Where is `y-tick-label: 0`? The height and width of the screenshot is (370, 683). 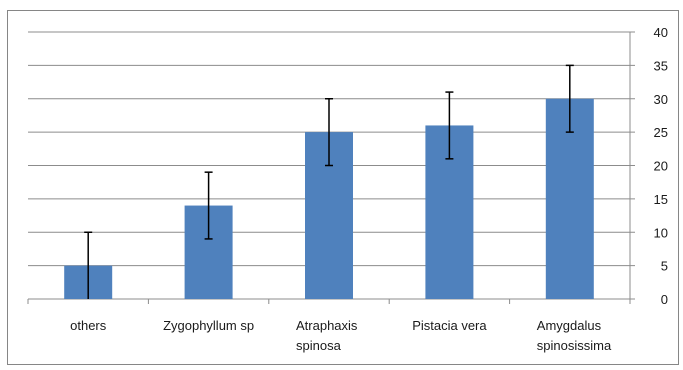
y-tick-label: 0 is located at coordinates (664, 299).